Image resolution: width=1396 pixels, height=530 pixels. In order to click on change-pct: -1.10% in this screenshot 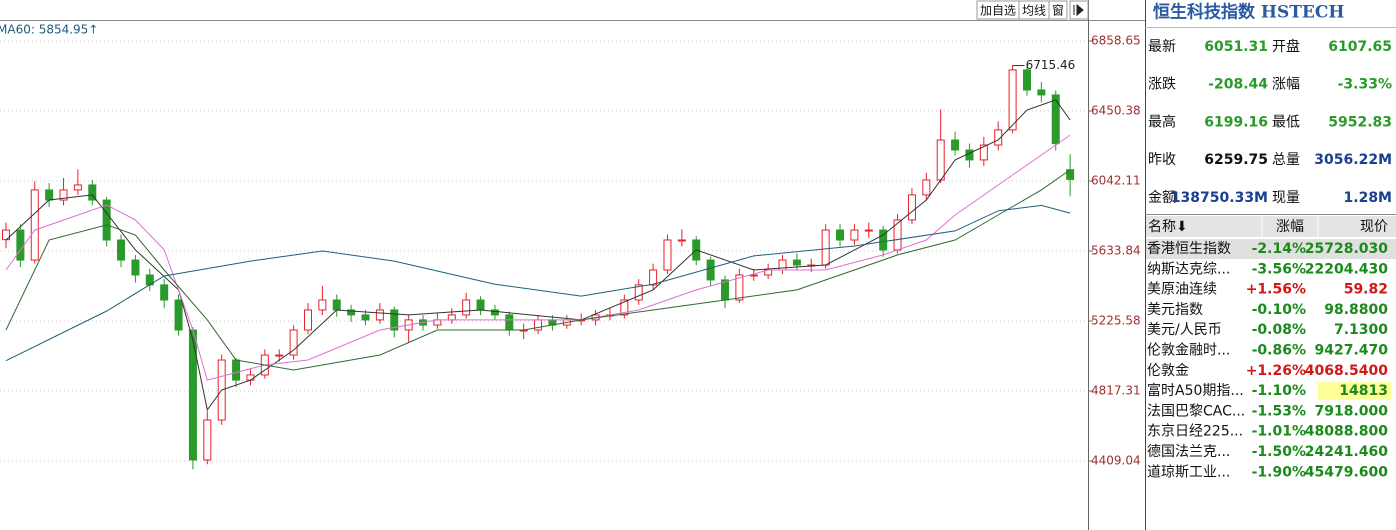, I will do `click(1279, 391)`.